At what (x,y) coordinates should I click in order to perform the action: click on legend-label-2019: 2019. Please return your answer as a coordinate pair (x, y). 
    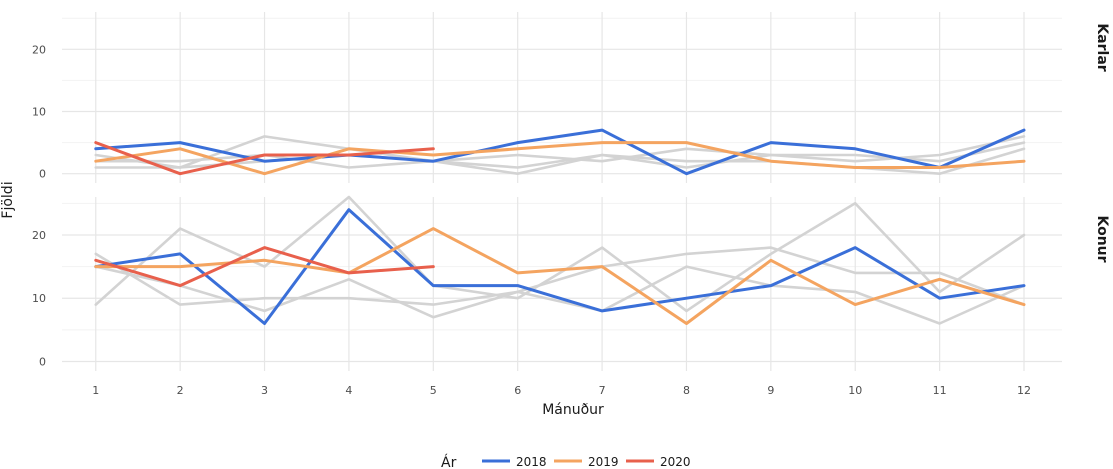
    Looking at the image, I should click on (603, 462).